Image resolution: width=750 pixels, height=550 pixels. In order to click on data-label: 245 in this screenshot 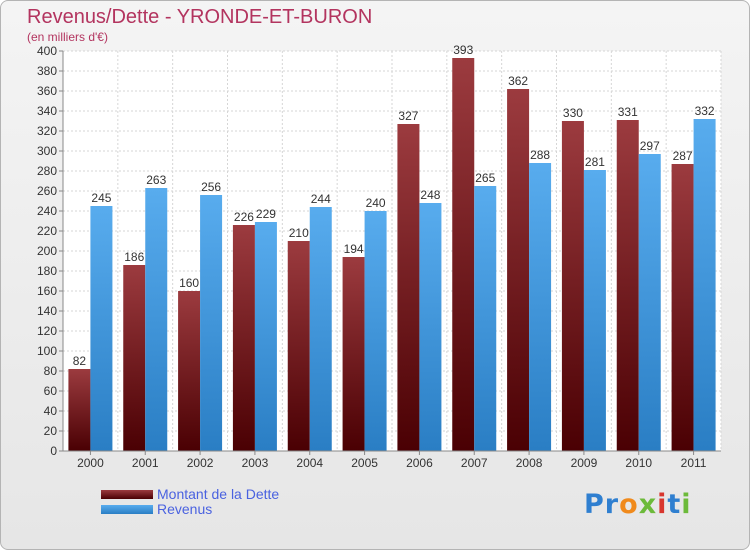, I will do `click(101, 198)`.